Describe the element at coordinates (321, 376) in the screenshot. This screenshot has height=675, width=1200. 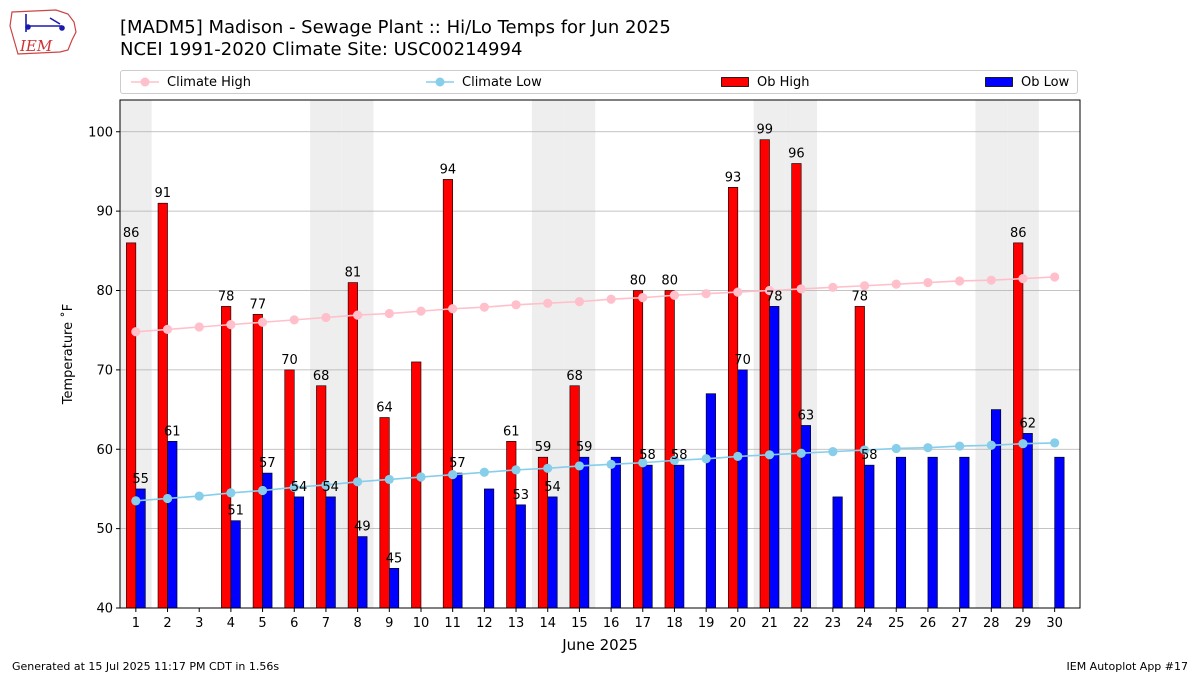
I see `label-ob-high-day-7: 68` at that location.